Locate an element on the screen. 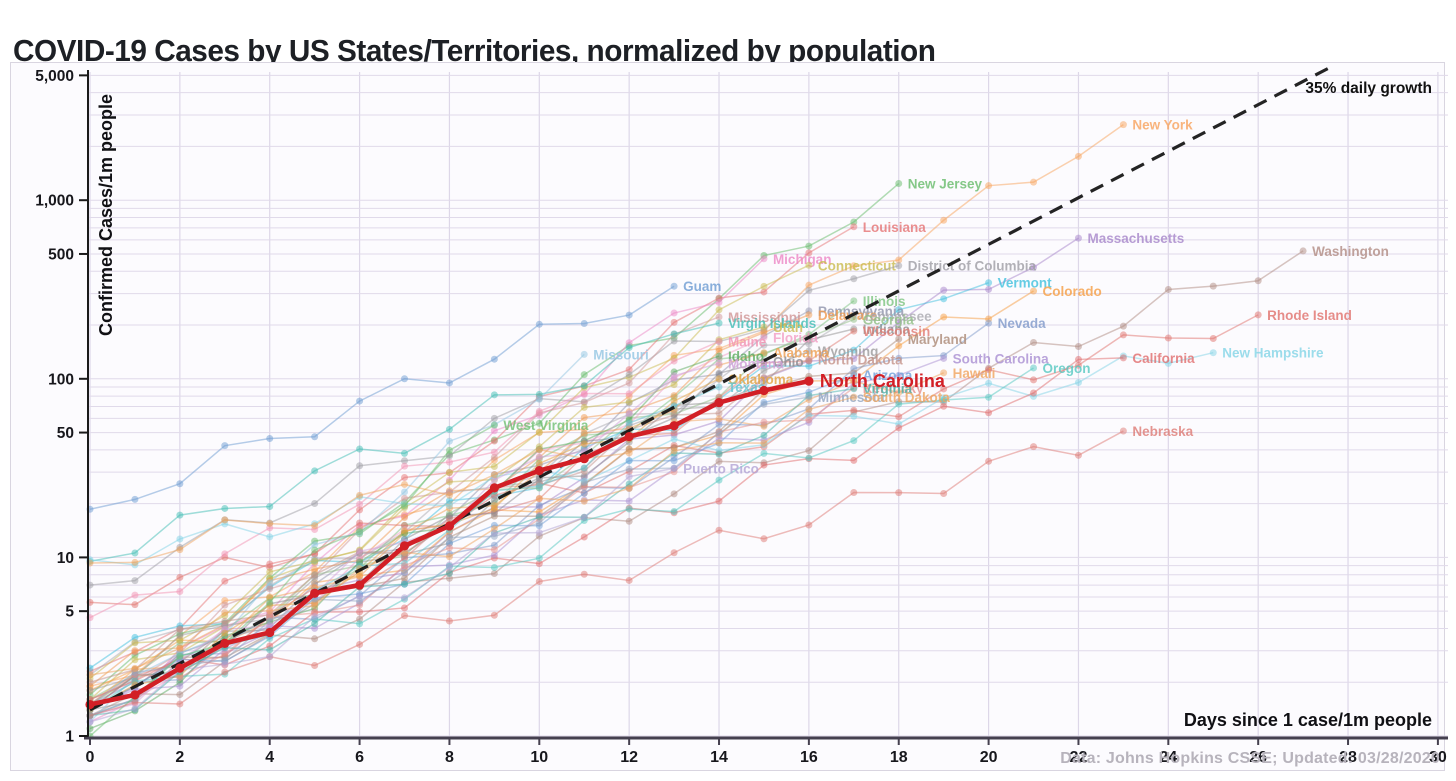  y-tick-label: 5 is located at coordinates (69, 612).